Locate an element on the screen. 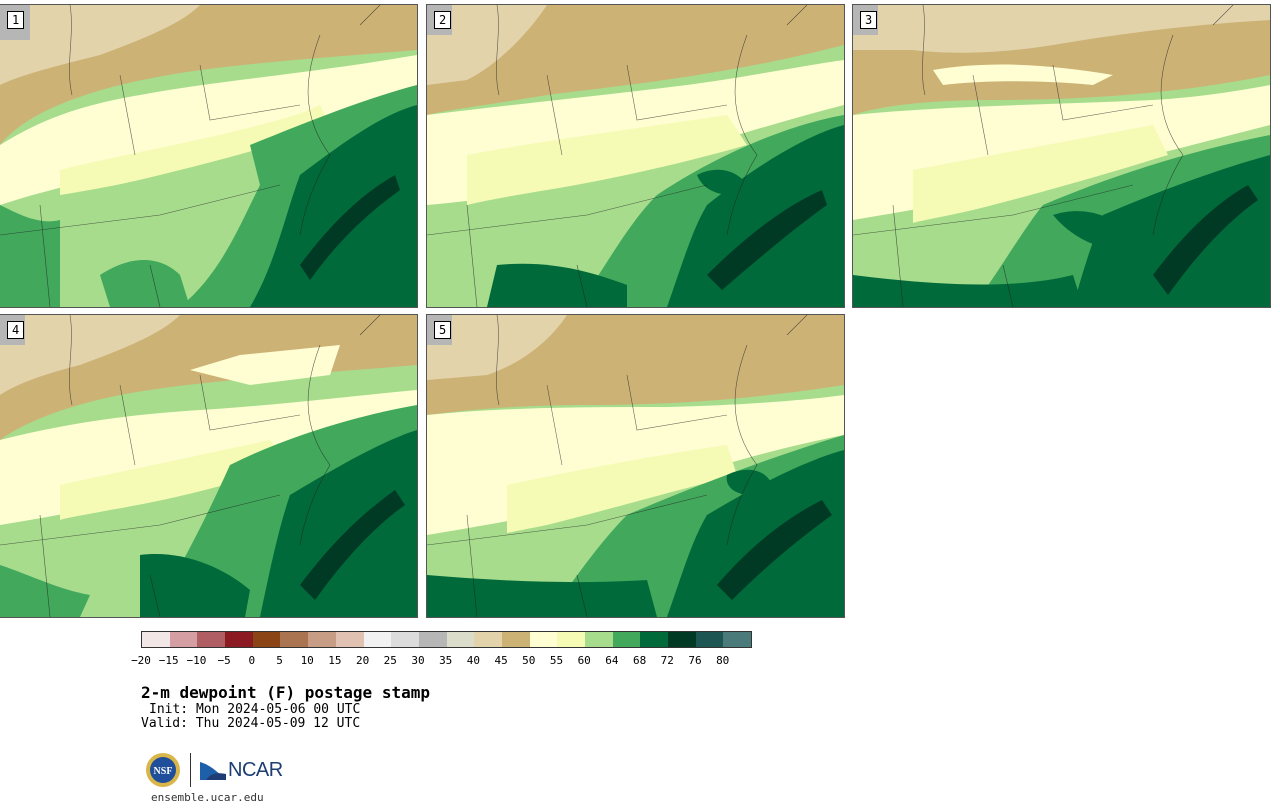 The width and height of the screenshot is (1280, 809). logo-row: NSF NCAR is located at coordinates (214, 770).